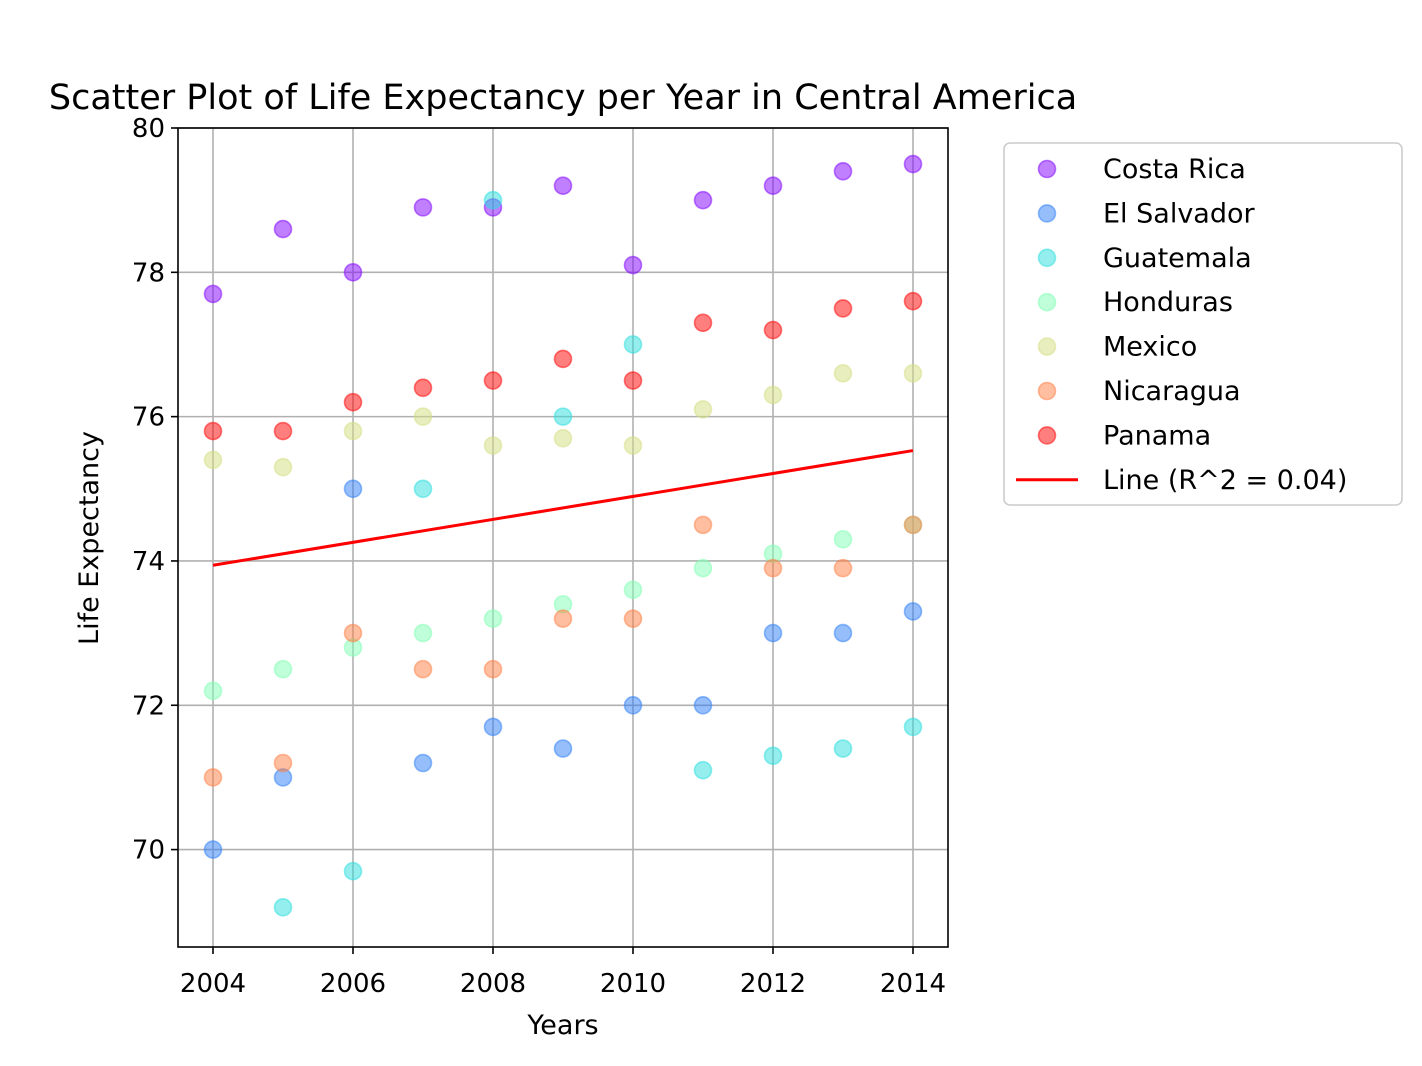 This screenshot has width=1422, height=1066. I want to click on legend-marker-guatemala, so click(1047, 258).